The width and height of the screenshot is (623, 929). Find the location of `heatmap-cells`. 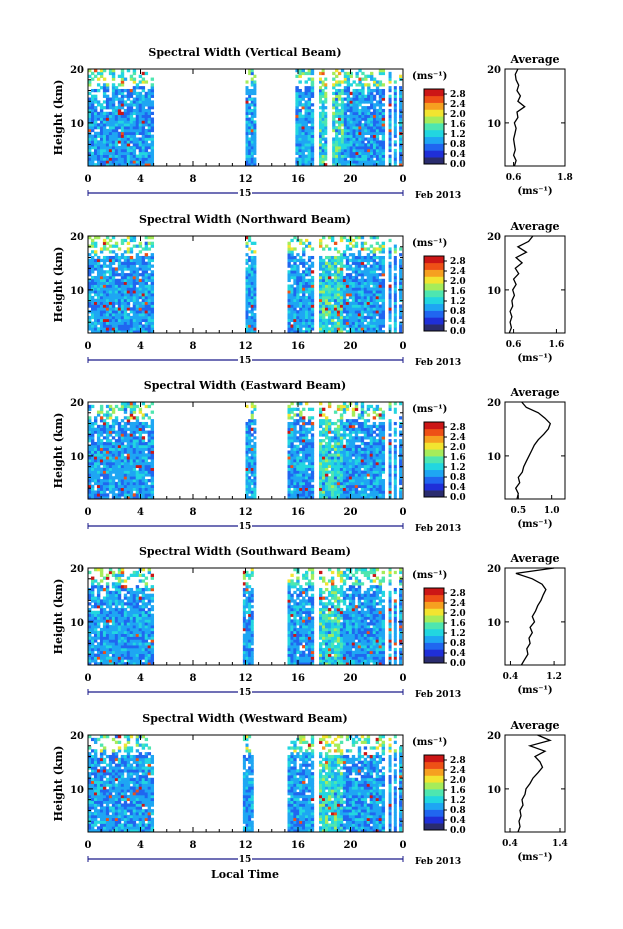

heatmap-cells is located at coordinates (245, 451).